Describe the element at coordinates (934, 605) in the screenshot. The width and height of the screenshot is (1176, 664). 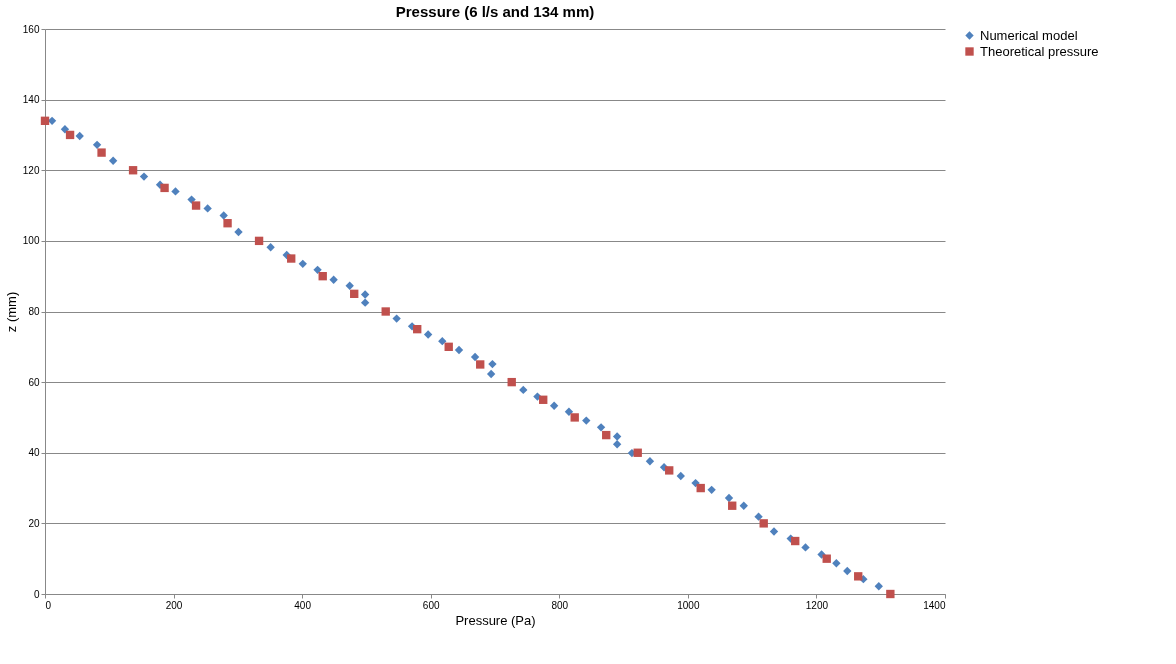
I see `x-tick-label: 1400` at that location.